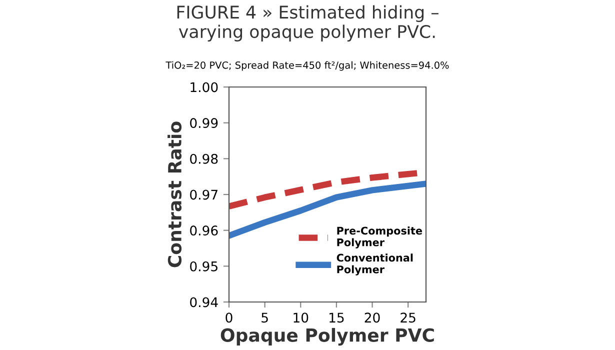  I want to click on chart-title: FIGURE 4 » Estimated hiding – varying opaque polymer PVC., so click(307, 23).